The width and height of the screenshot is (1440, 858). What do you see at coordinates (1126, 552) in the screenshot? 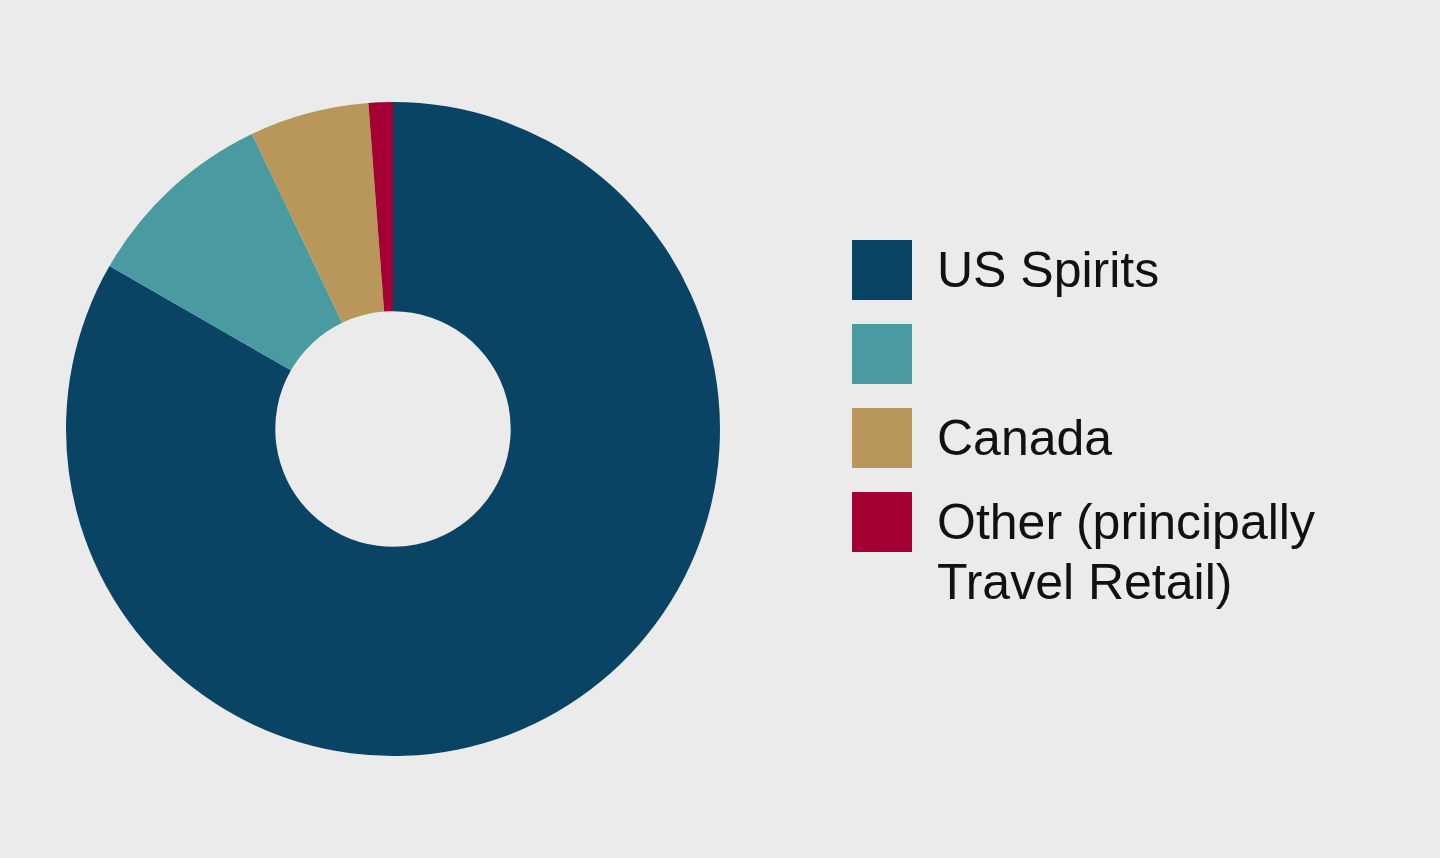
I see `legend-label: Other (principally Travel Retail)` at bounding box center [1126, 552].